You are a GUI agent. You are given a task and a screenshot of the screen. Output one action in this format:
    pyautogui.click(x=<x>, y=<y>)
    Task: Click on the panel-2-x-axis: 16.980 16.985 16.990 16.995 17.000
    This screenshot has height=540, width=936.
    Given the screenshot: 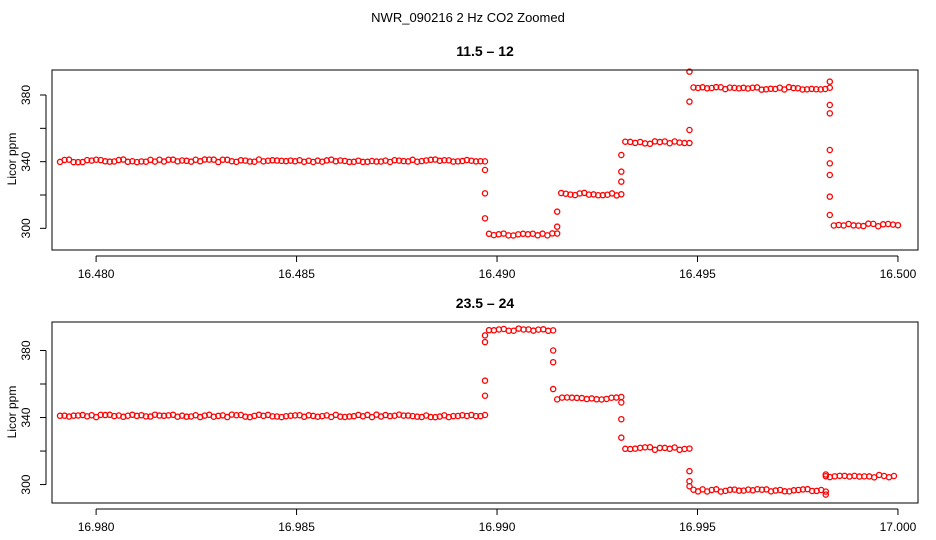 What is the action you would take?
    pyautogui.click(x=497, y=521)
    